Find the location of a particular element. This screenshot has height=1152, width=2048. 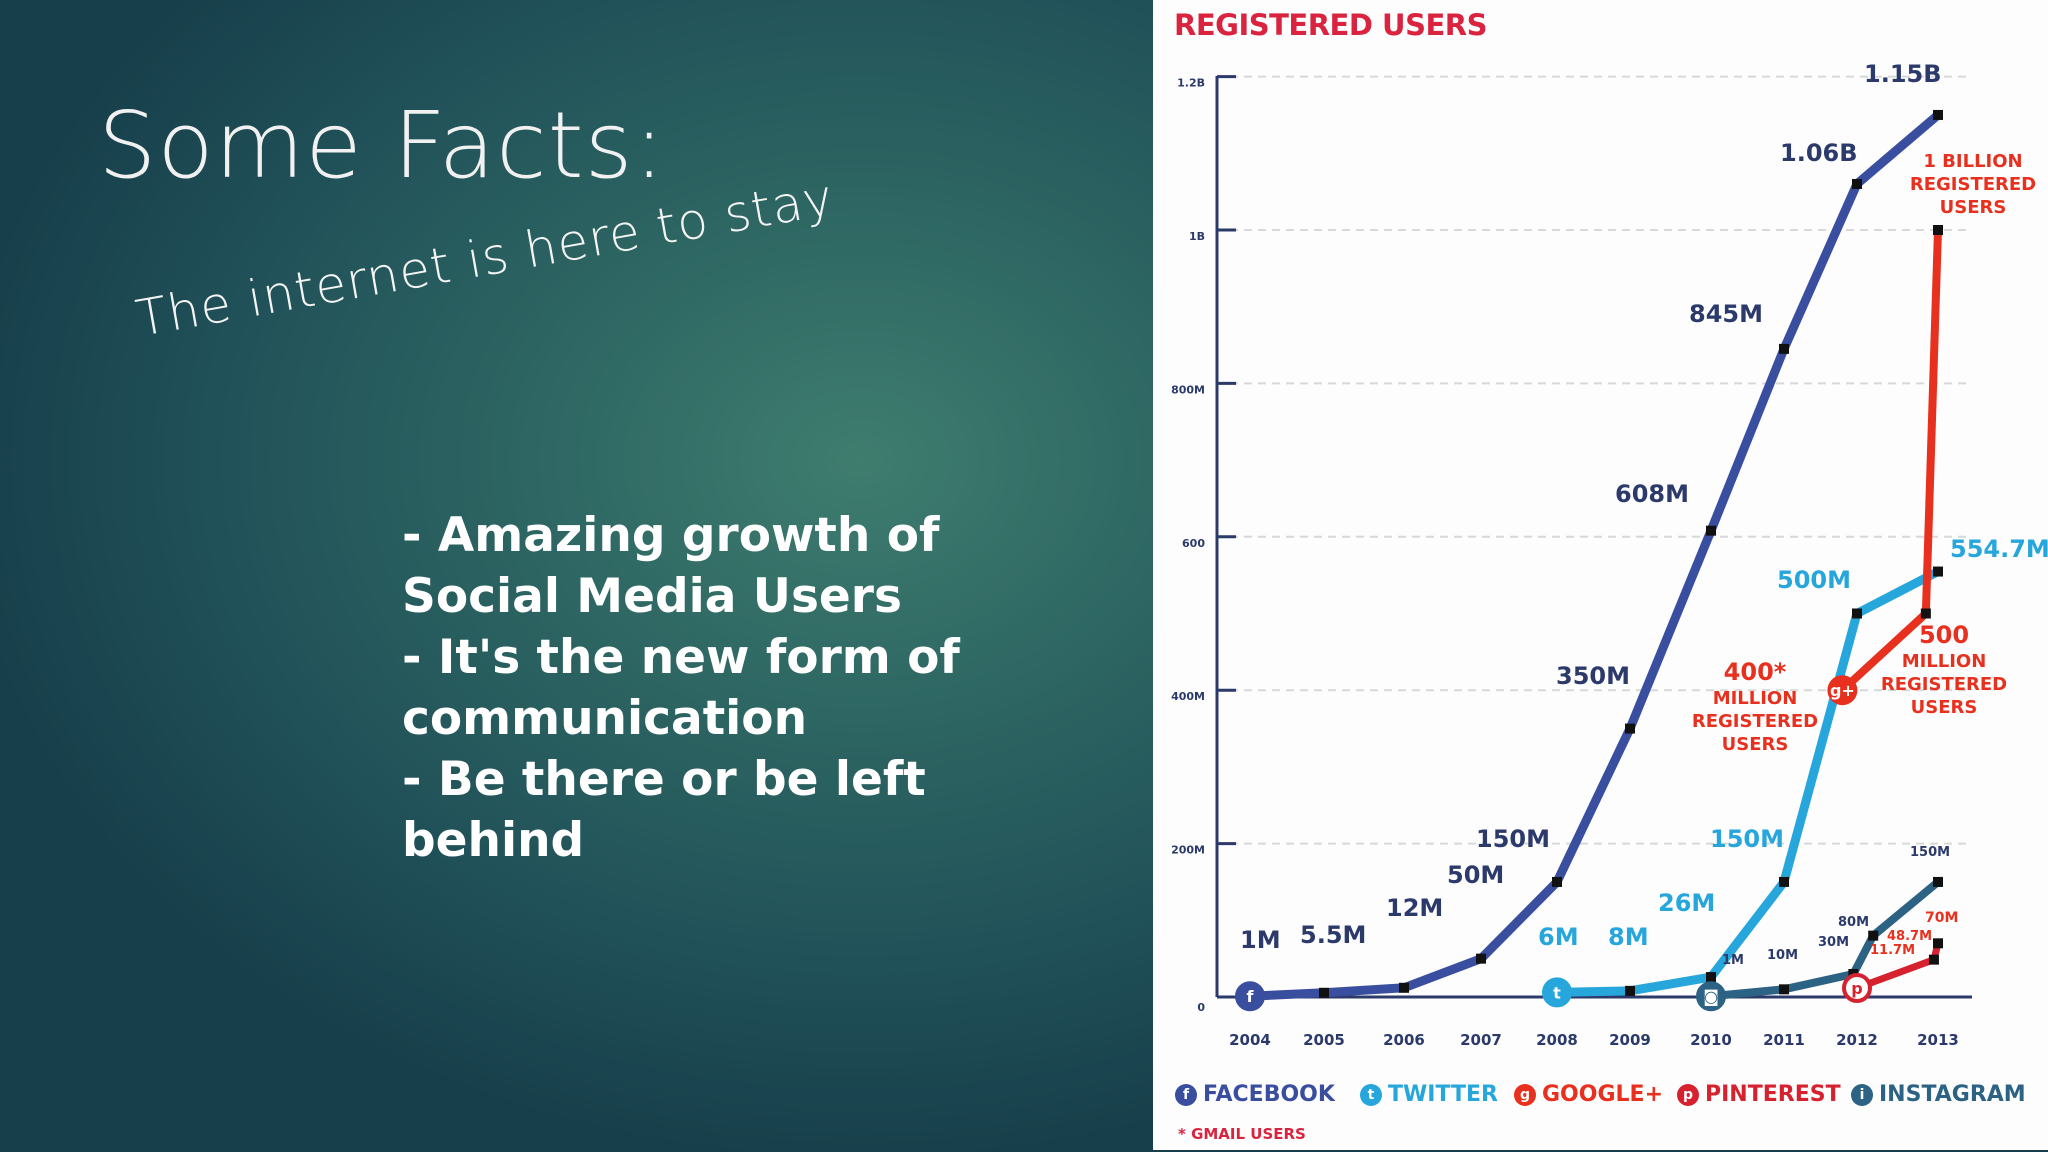

y-tick-label: 200M is located at coordinates (1188, 850).